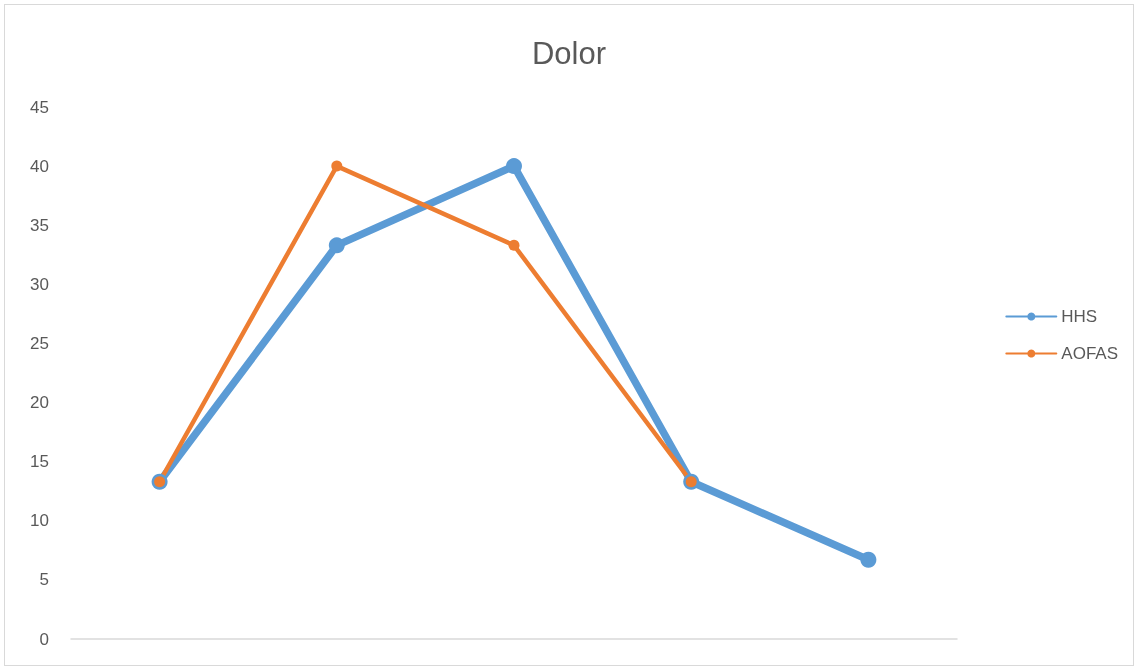 The width and height of the screenshot is (1140, 671). What do you see at coordinates (44, 580) in the screenshot?
I see `y-tick-label: 5` at bounding box center [44, 580].